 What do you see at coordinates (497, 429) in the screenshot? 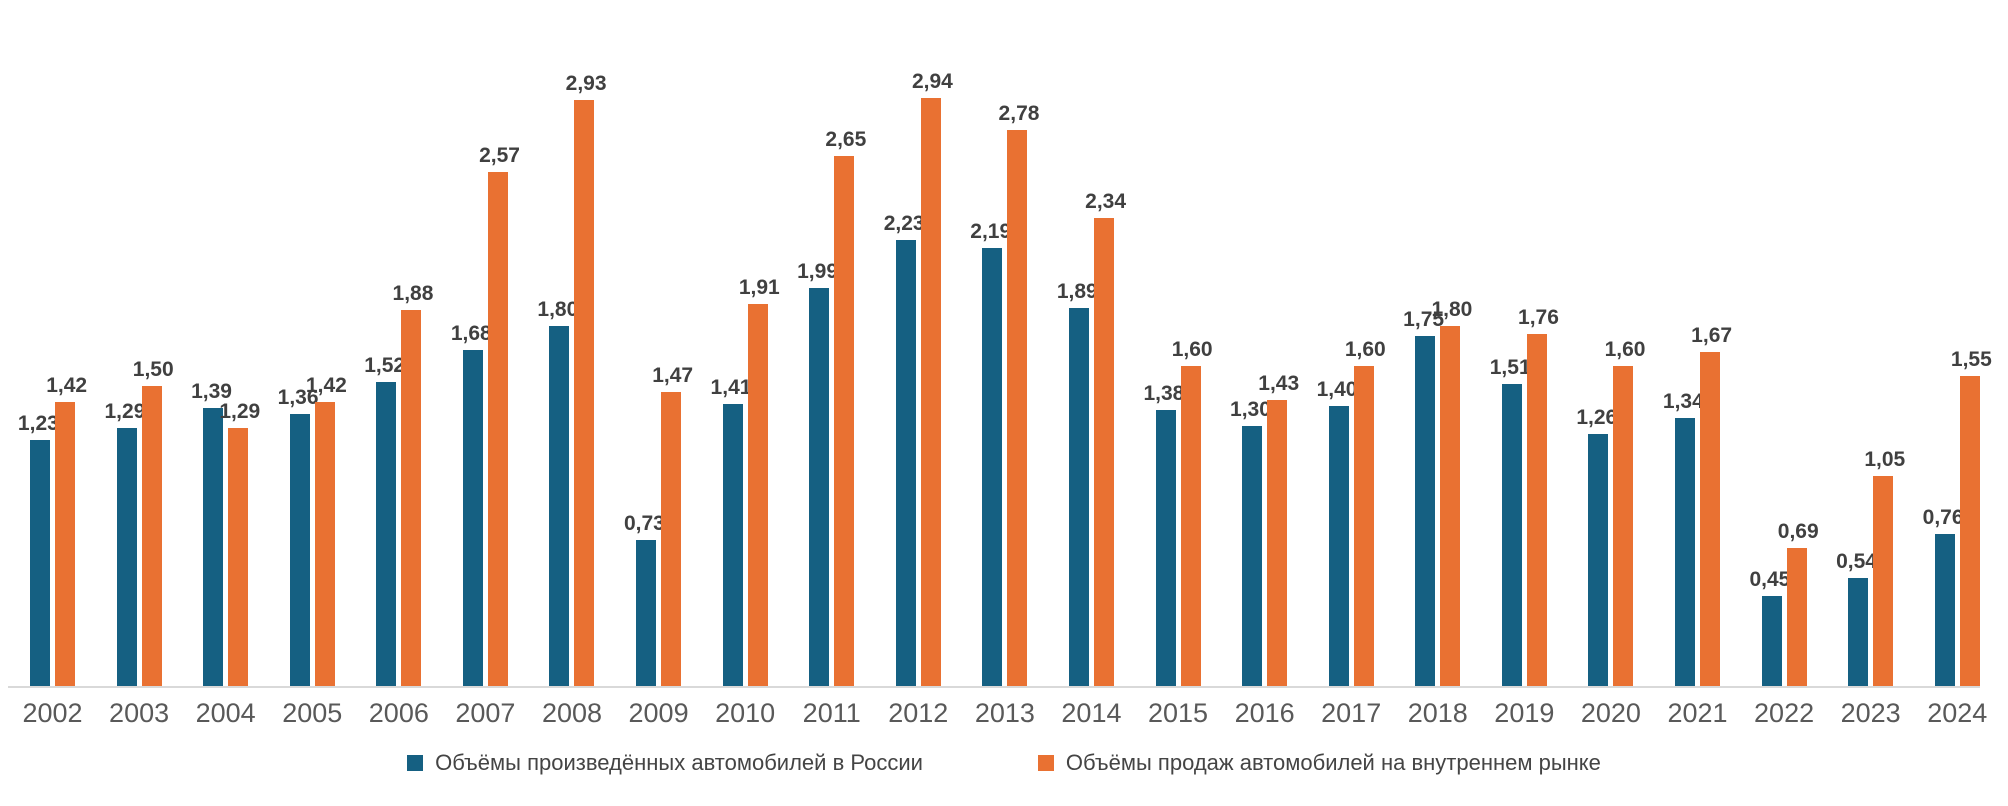
I see `bar-sales-2007` at bounding box center [497, 429].